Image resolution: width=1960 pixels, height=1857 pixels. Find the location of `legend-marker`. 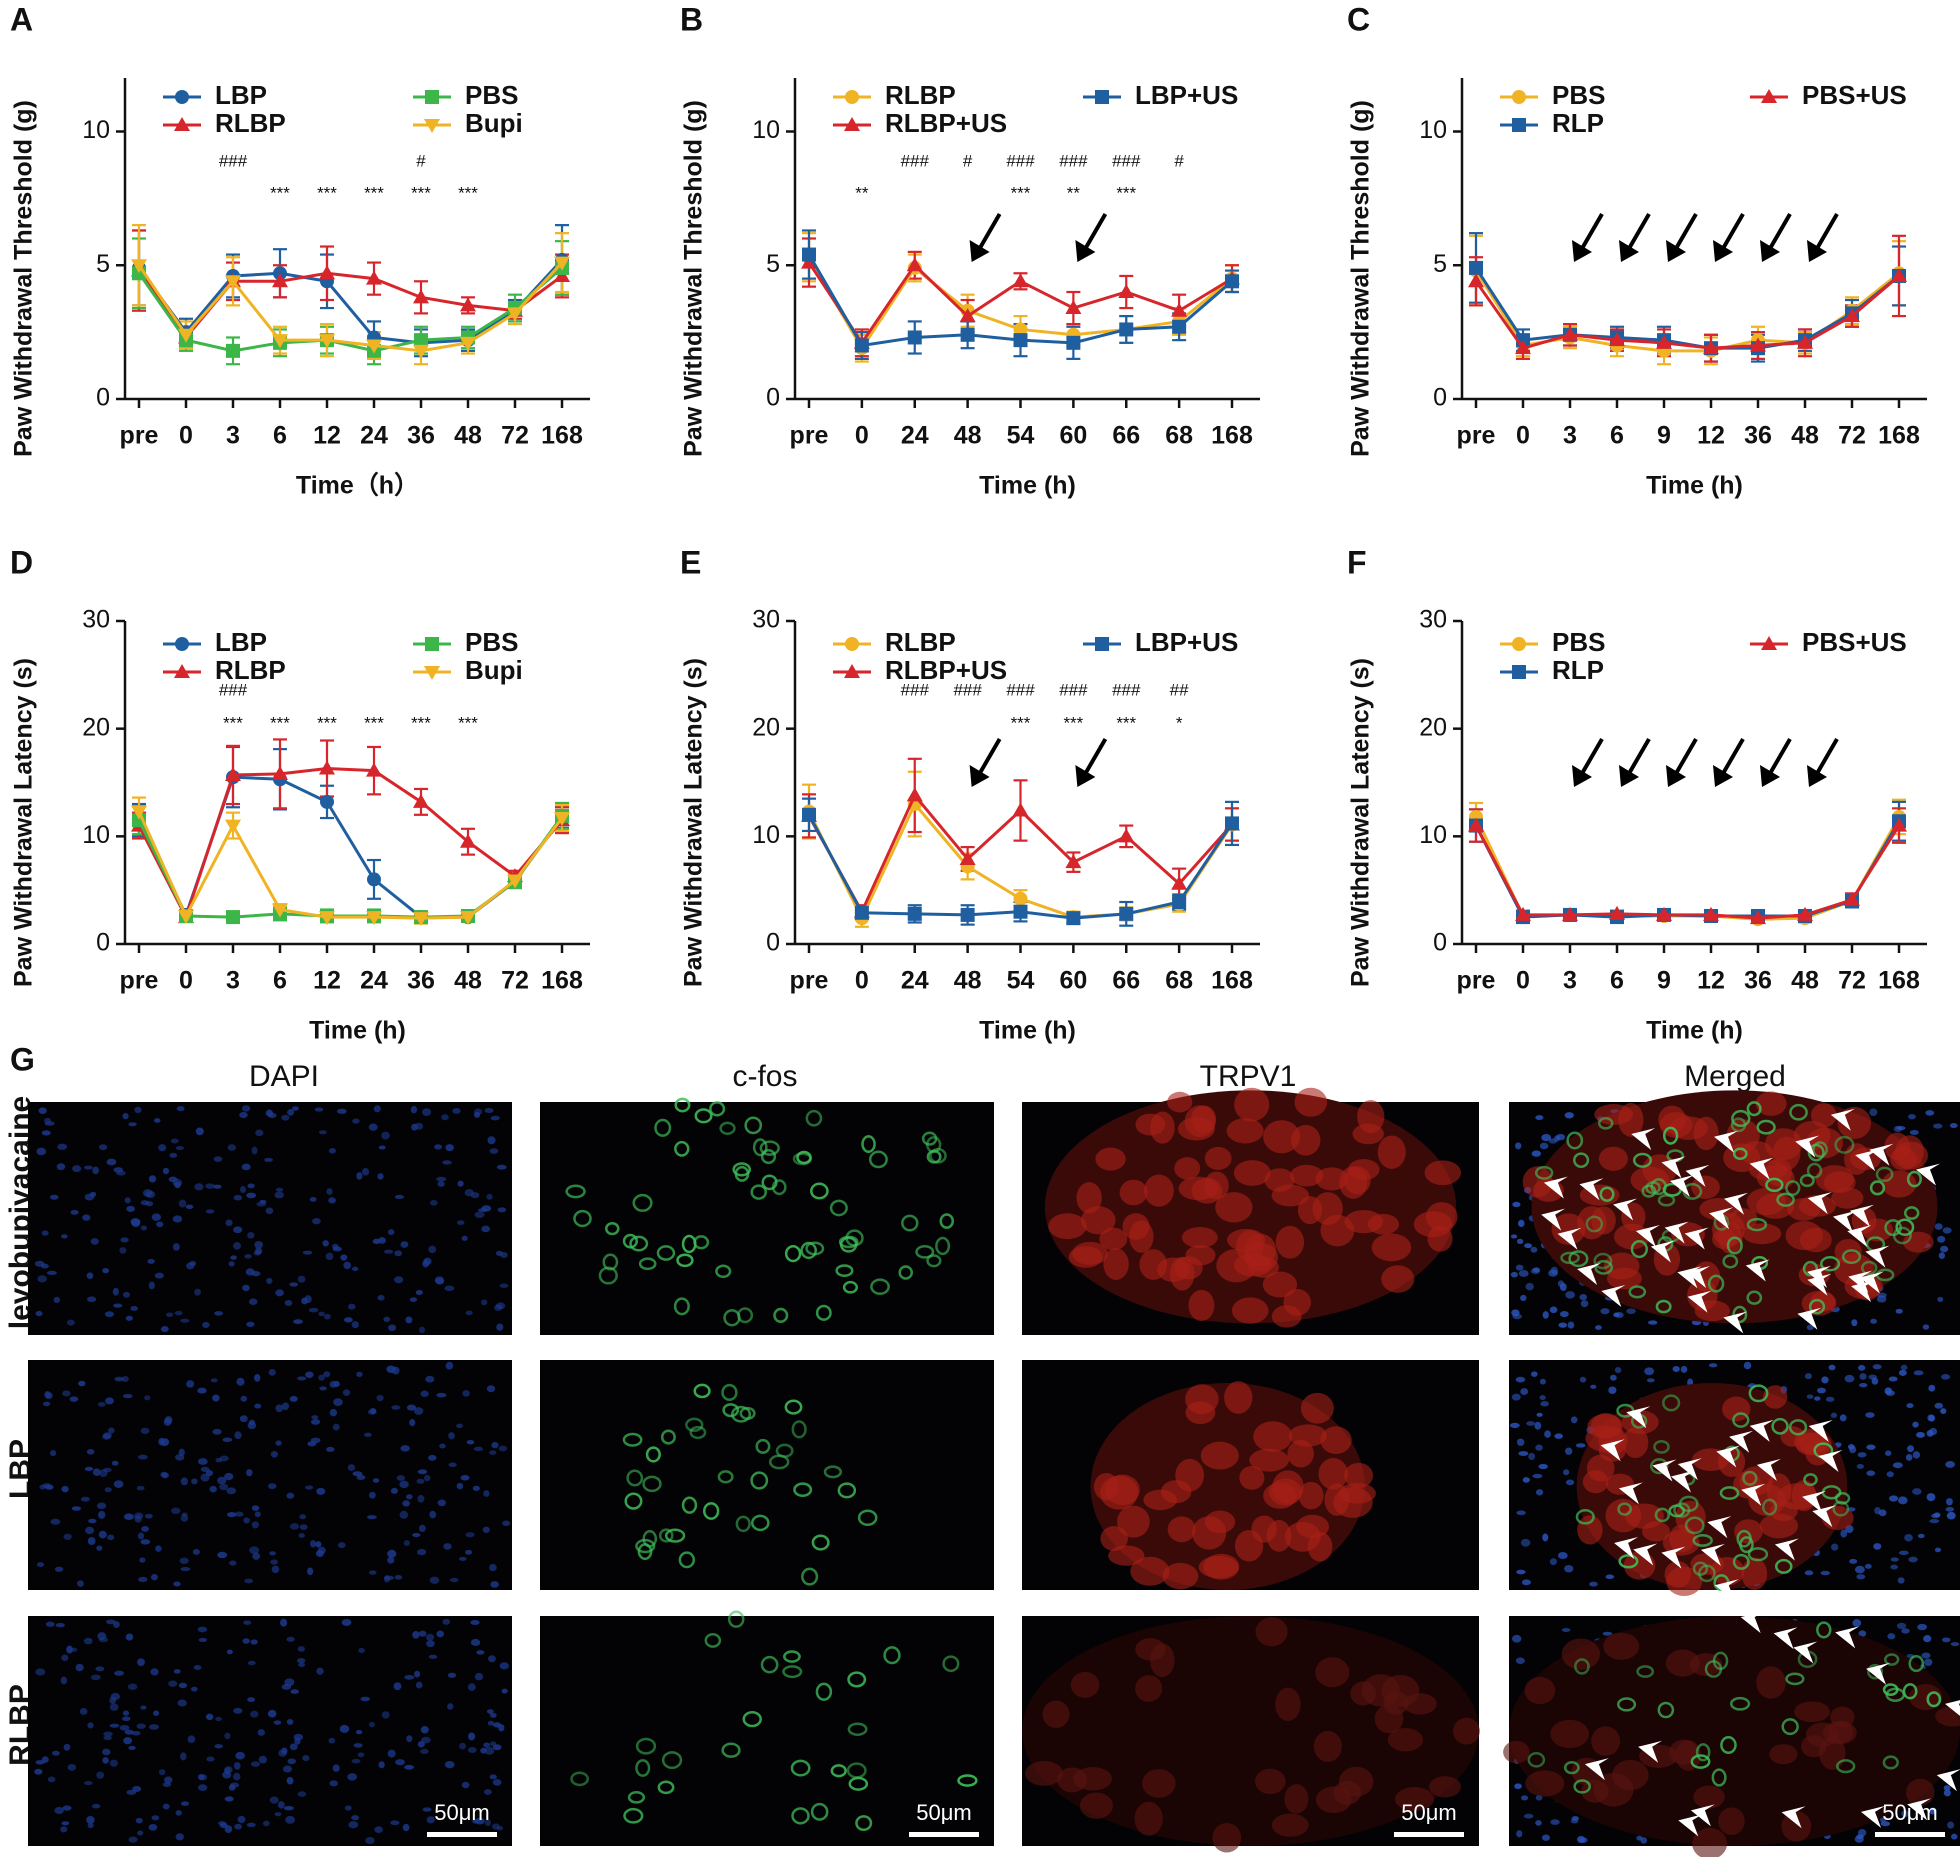

legend-marker is located at coordinates (182, 97).